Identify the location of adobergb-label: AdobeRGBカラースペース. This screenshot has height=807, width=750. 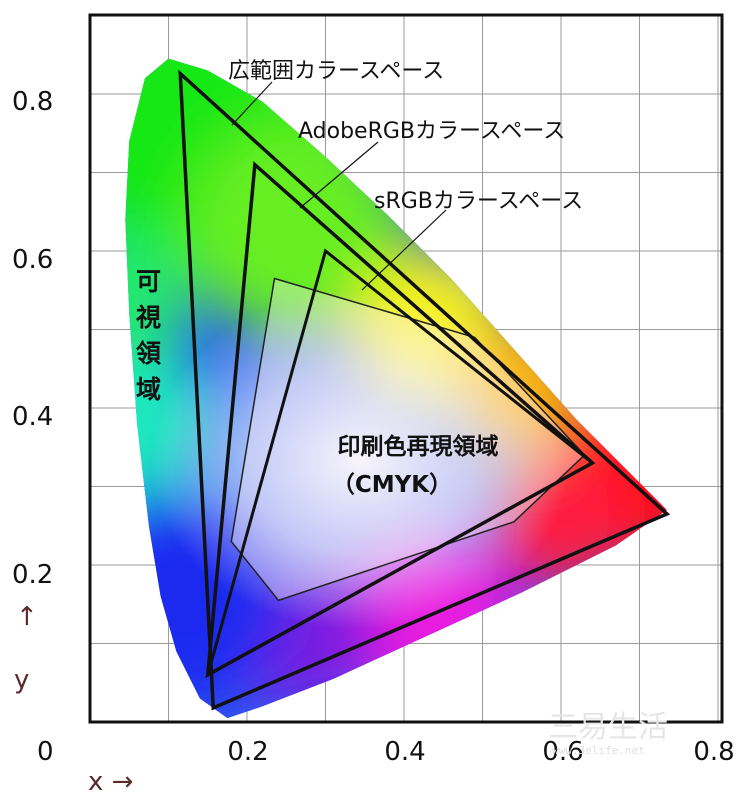
(431, 131).